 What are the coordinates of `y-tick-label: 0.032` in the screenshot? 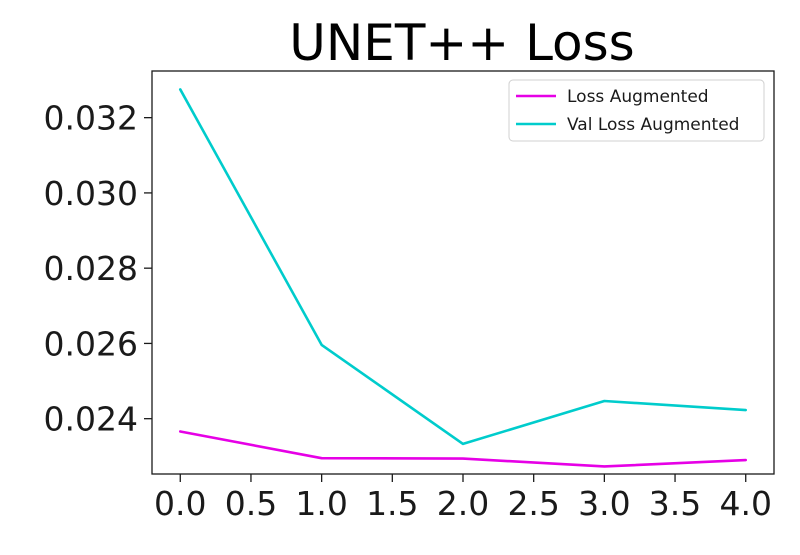 It's located at (91, 118).